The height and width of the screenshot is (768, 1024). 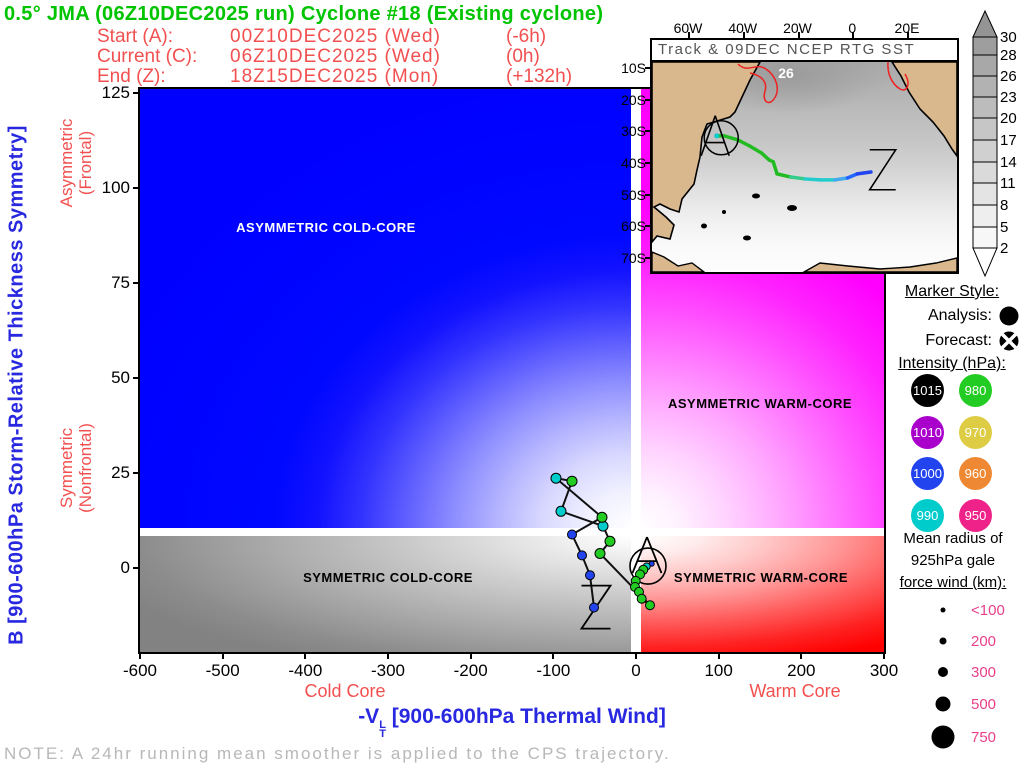 I want to click on radius-title-line2: 925hPa gale, so click(x=953, y=560).